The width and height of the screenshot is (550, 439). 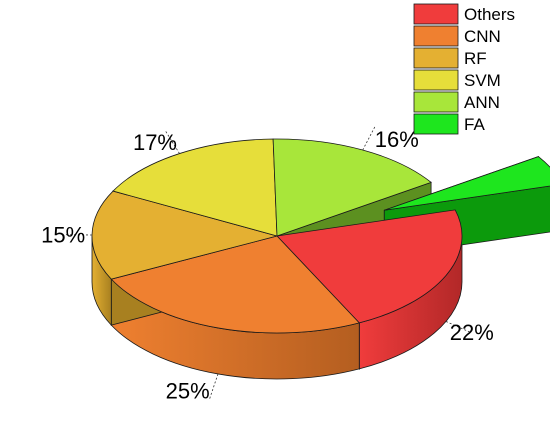 I want to click on percent-label-svm: 17%, so click(x=155, y=142).